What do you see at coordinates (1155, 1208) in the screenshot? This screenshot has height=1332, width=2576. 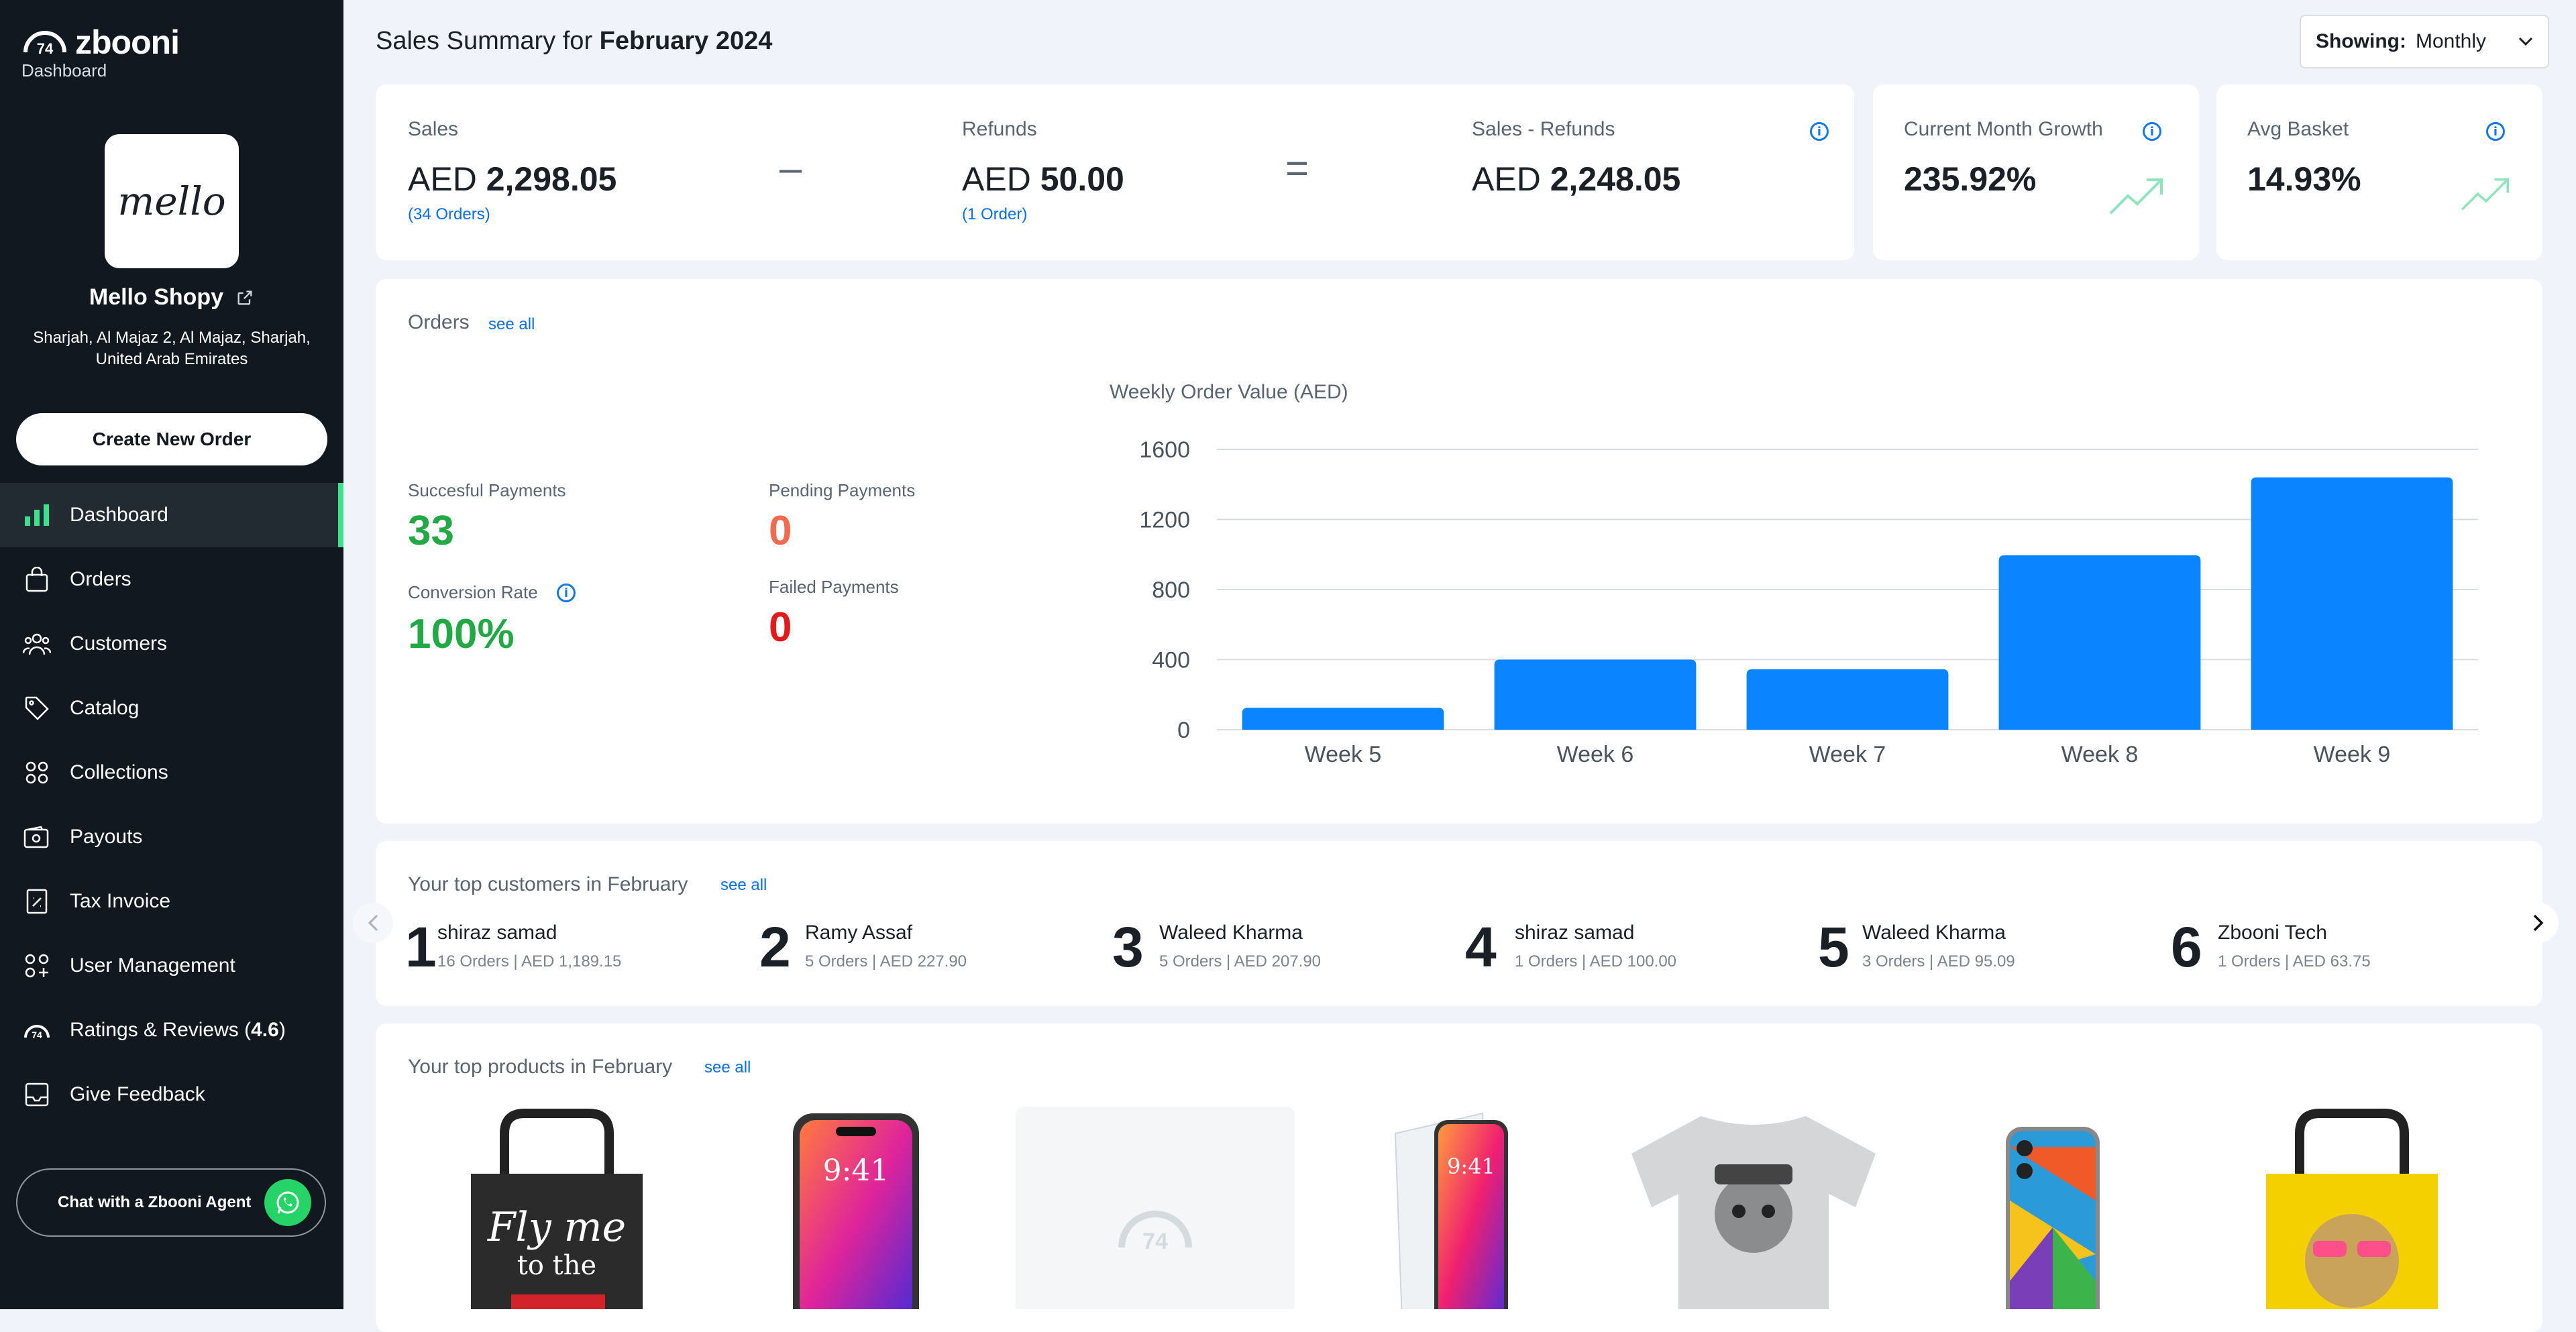 I see `product-tile: 74` at bounding box center [1155, 1208].